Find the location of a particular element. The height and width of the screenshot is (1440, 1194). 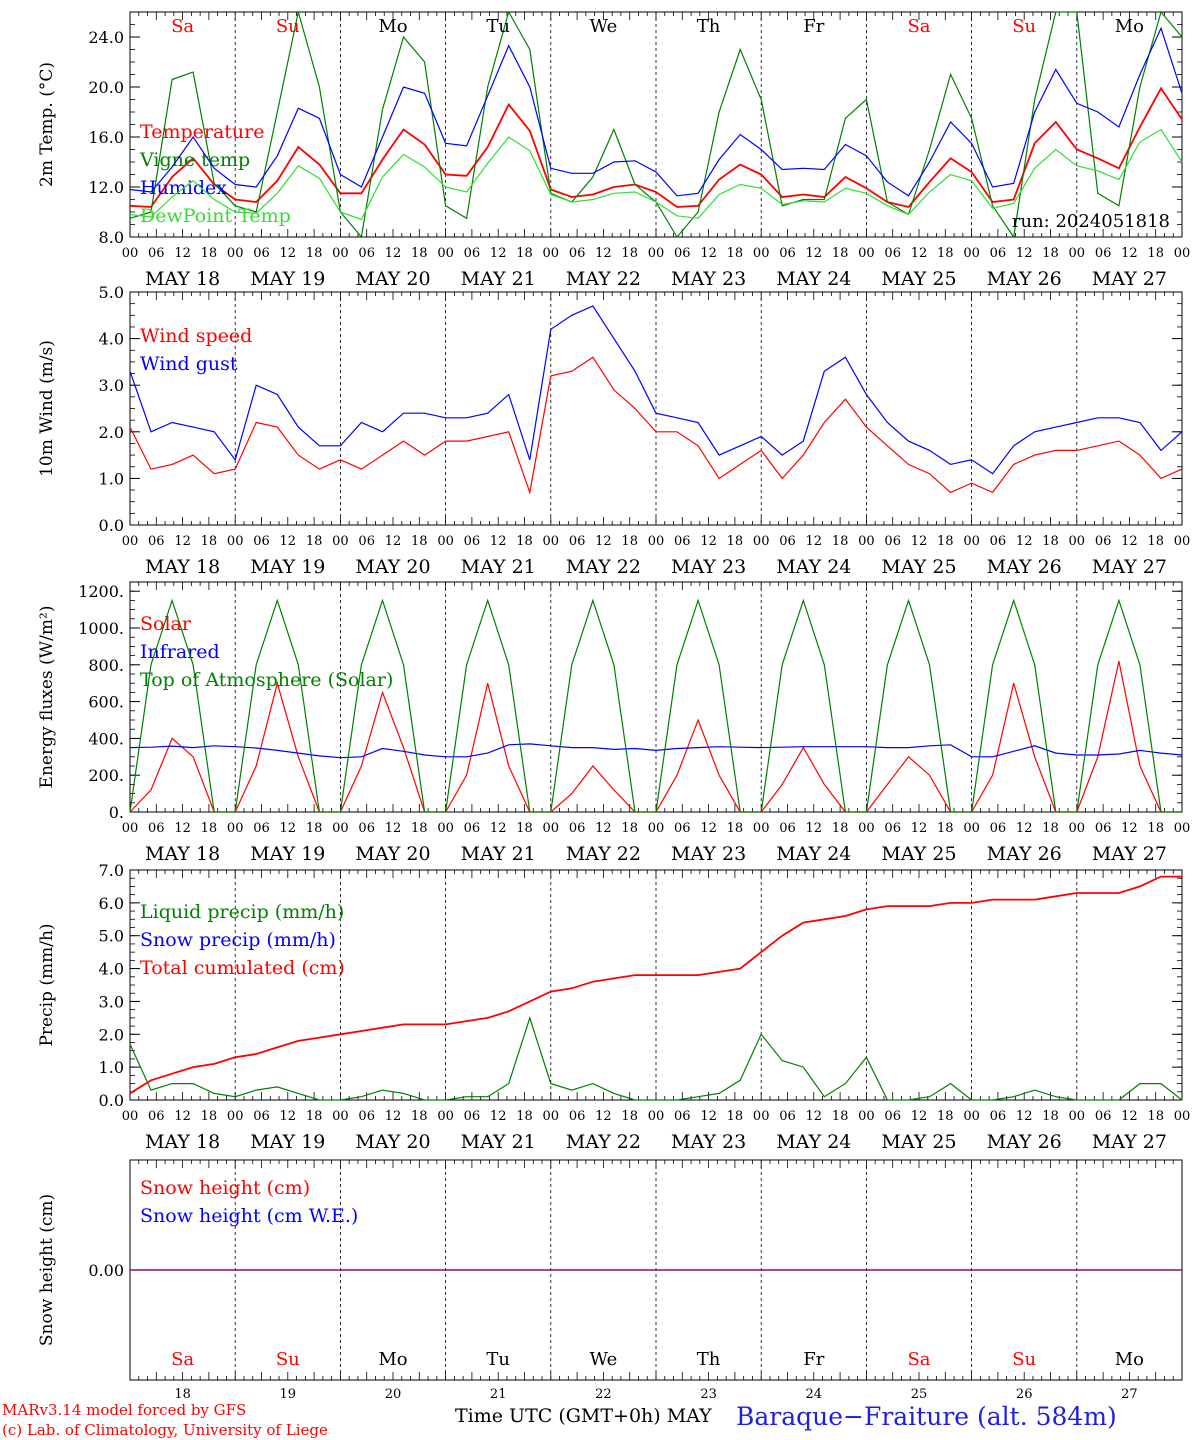

weekday-label: Sa is located at coordinates (918, 1359).